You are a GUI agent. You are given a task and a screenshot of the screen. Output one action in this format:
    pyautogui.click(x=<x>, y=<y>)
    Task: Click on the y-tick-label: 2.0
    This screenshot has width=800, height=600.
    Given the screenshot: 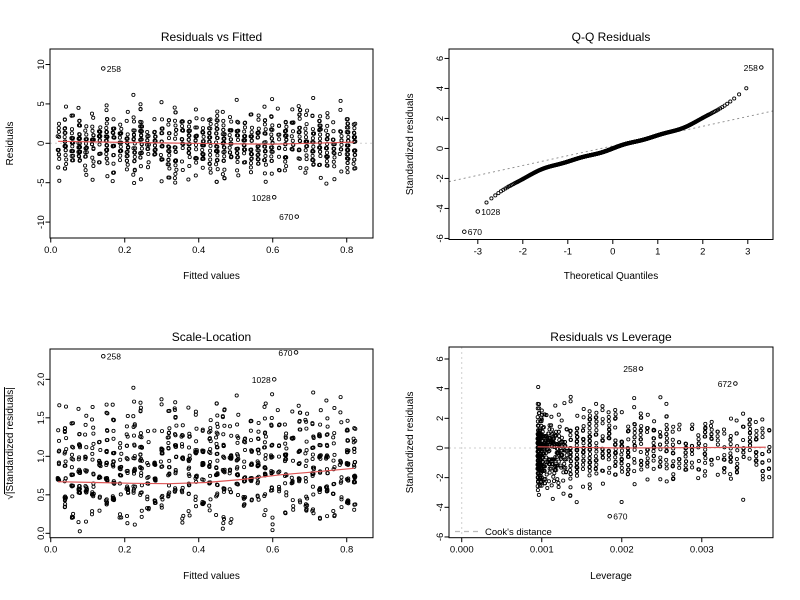 What is the action you would take?
    pyautogui.click(x=41, y=379)
    